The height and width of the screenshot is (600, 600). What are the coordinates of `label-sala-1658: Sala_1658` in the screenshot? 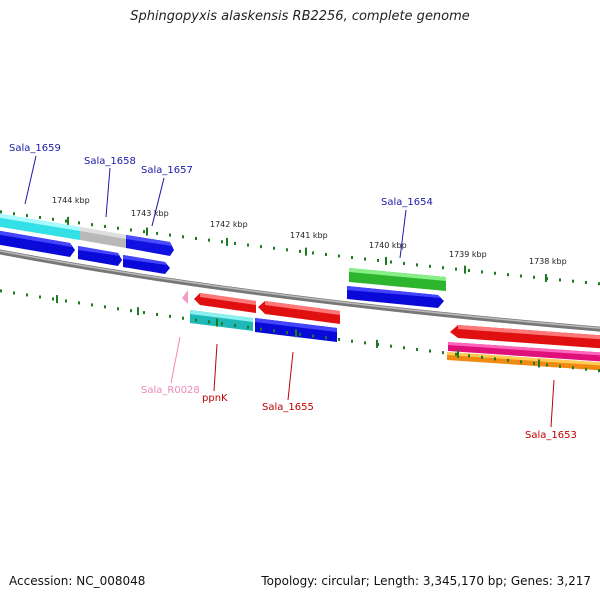 It's located at (110, 161).